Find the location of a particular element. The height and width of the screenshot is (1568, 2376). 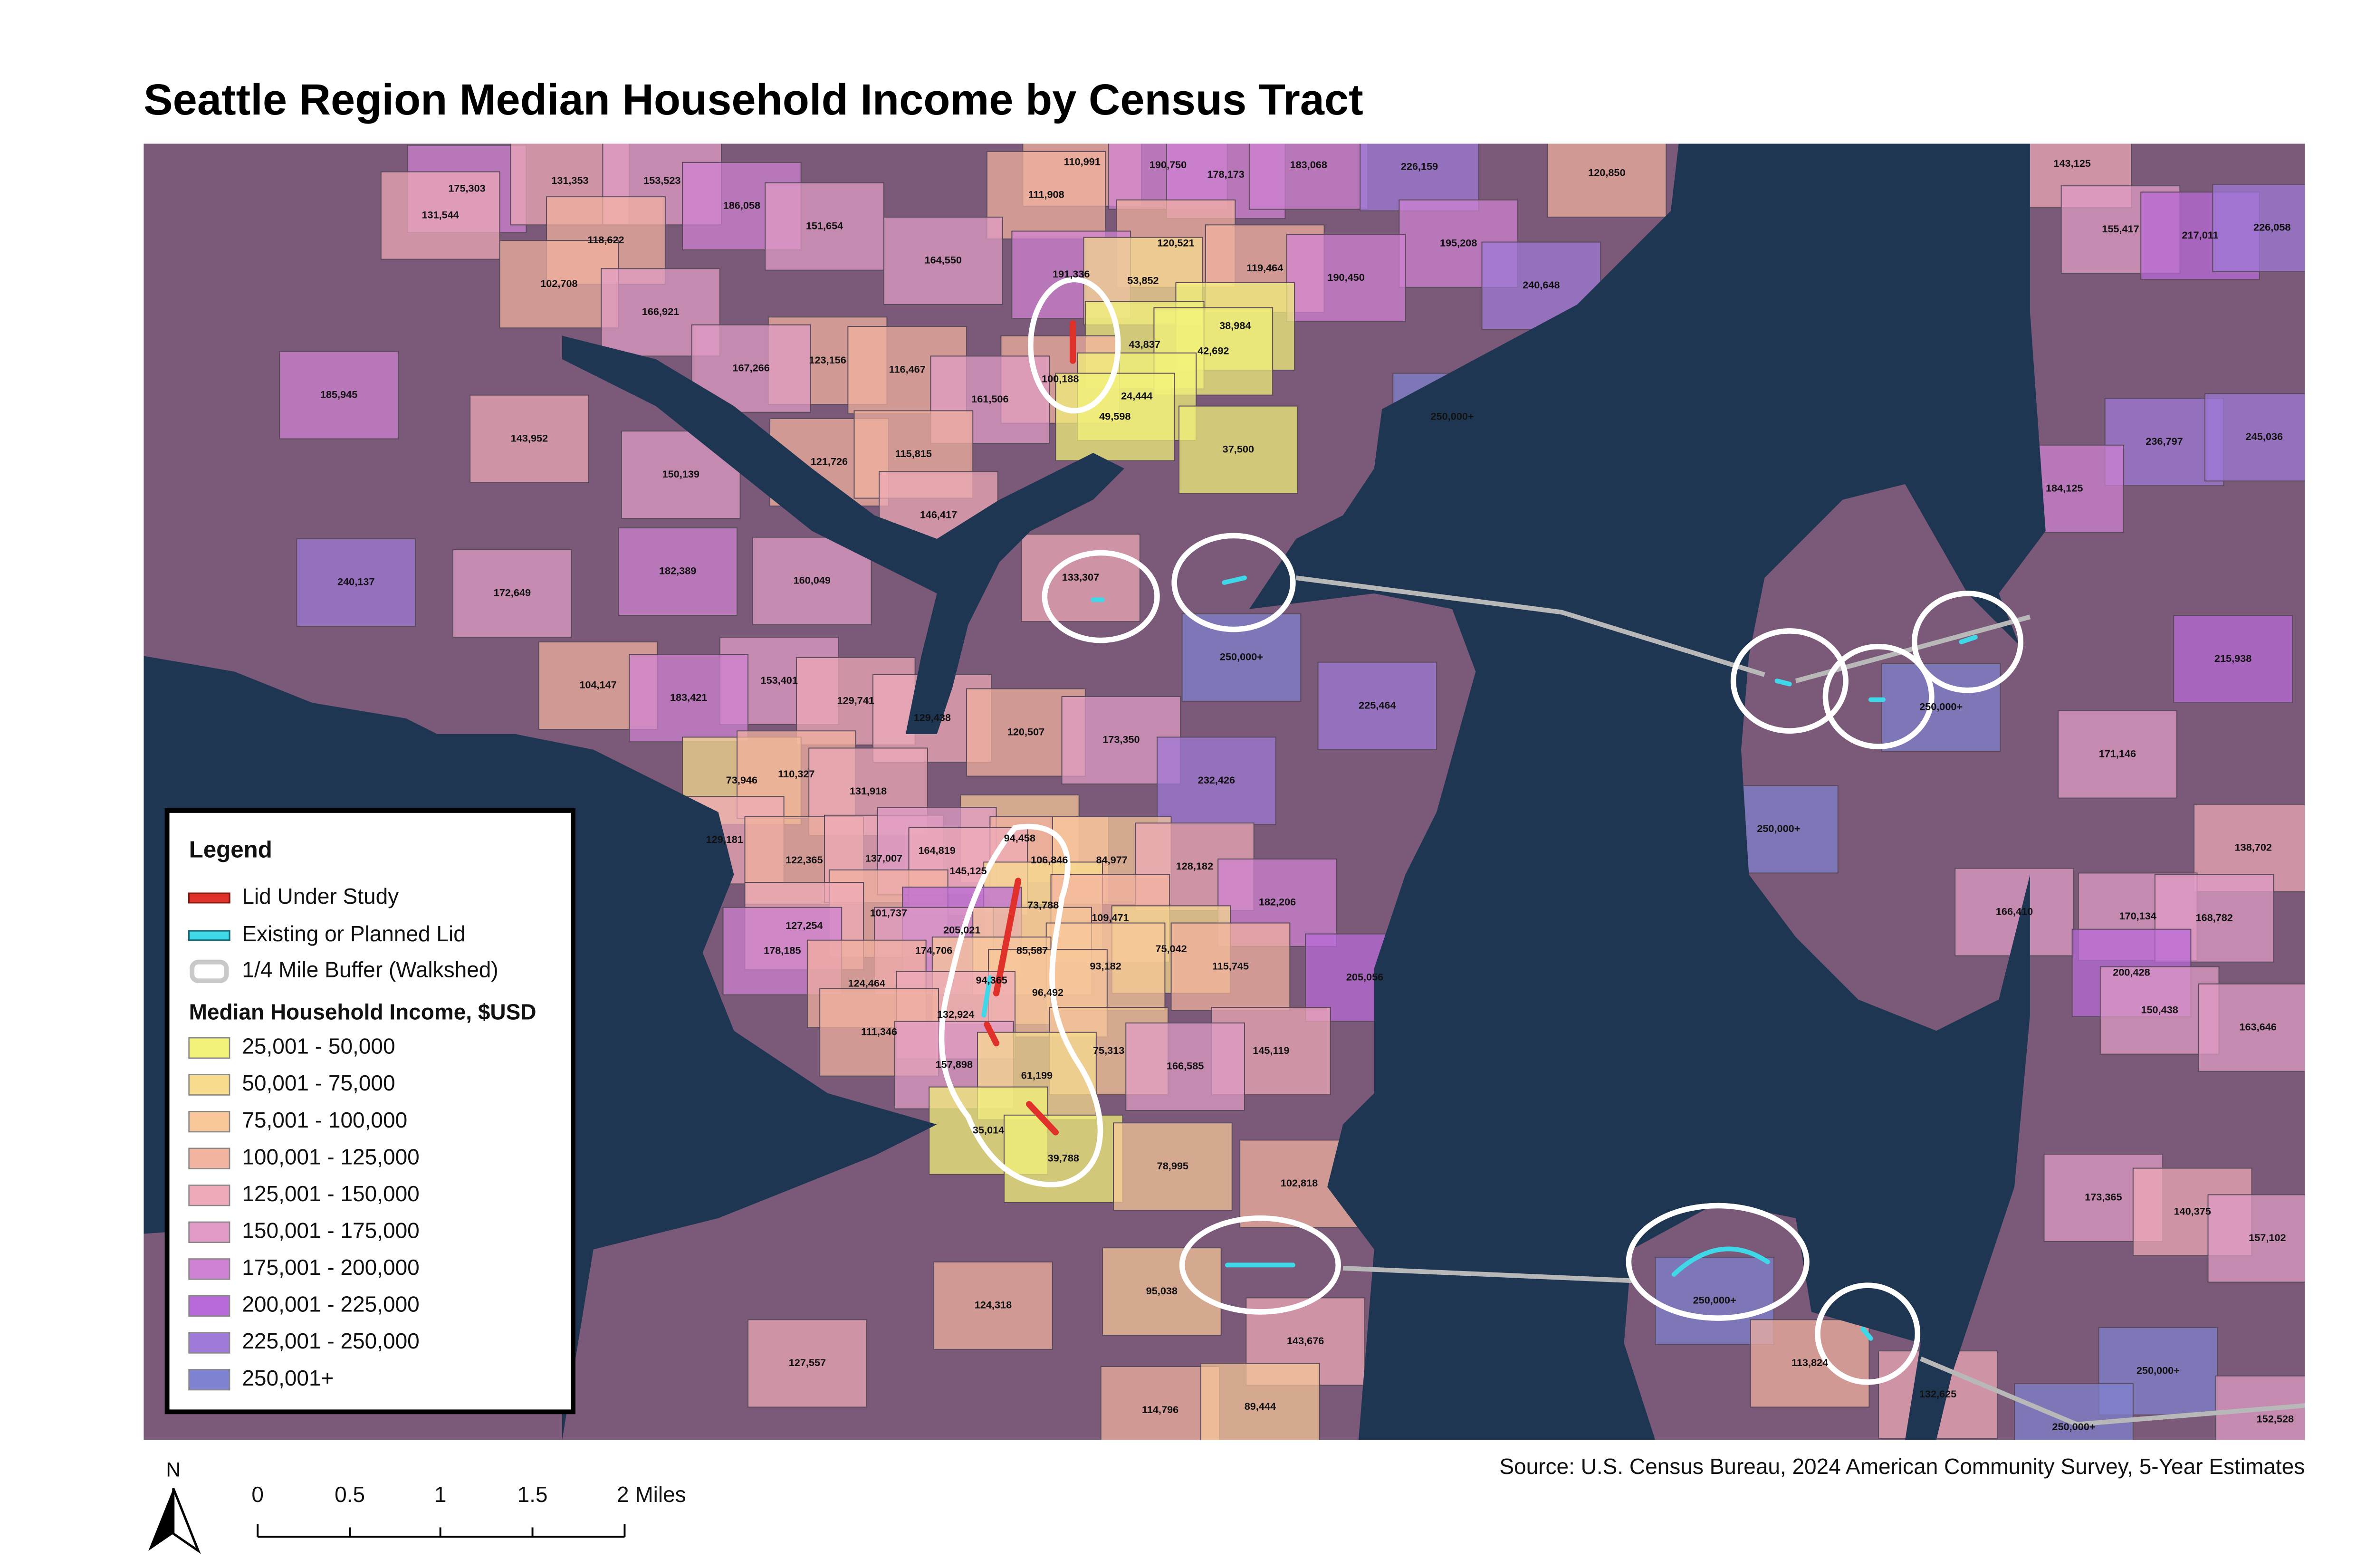

legend-label: 1/4 Mile Buffer (Walkshed) is located at coordinates (370, 970).